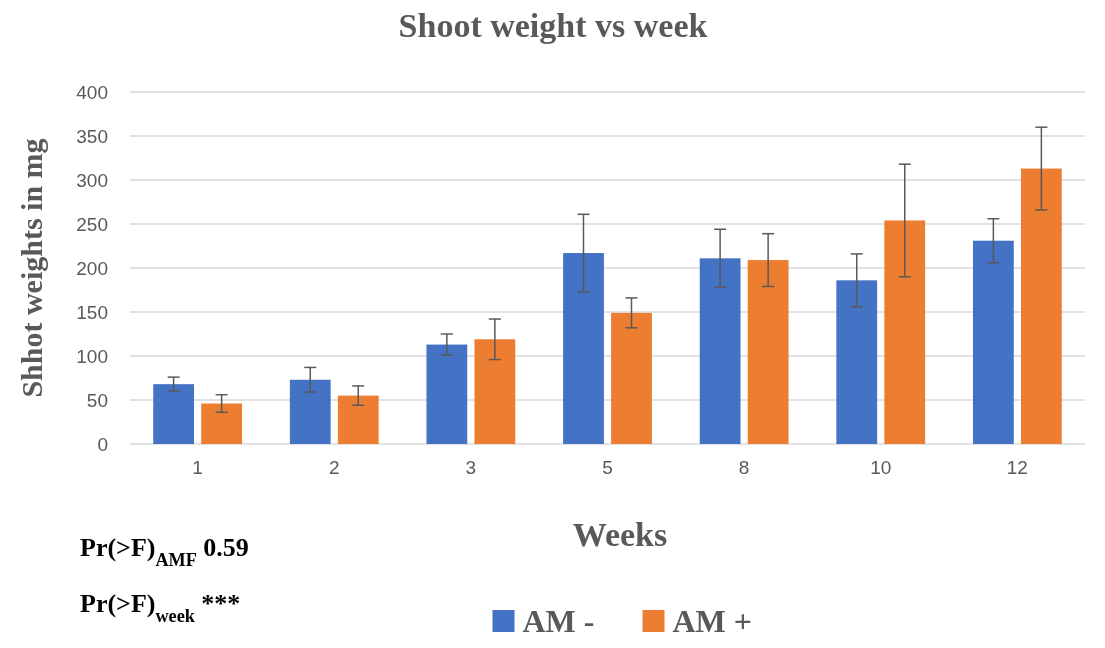 This screenshot has height=648, width=1105. Describe the element at coordinates (553, 25) in the screenshot. I see `chart-title: Shoot weight vs week` at that location.